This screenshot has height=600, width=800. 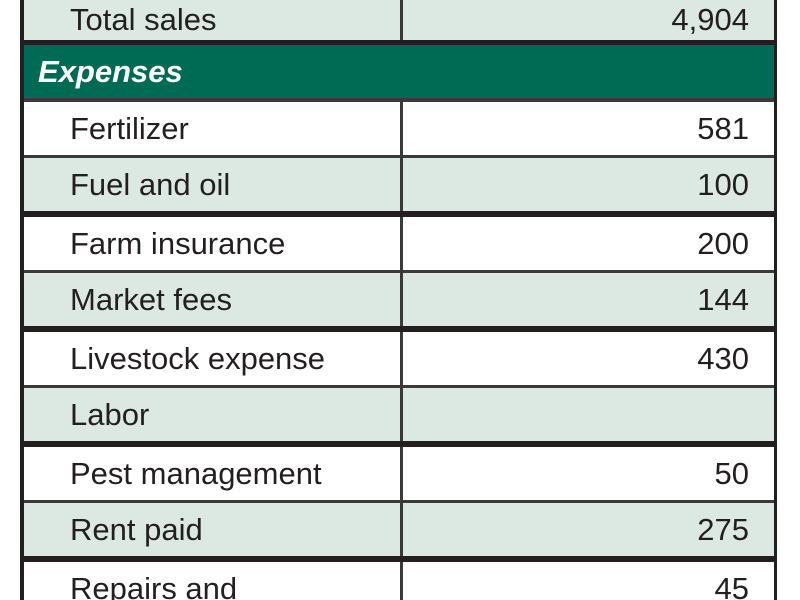 I want to click on table-row-market-fees: Market fees 144, so click(x=399, y=302).